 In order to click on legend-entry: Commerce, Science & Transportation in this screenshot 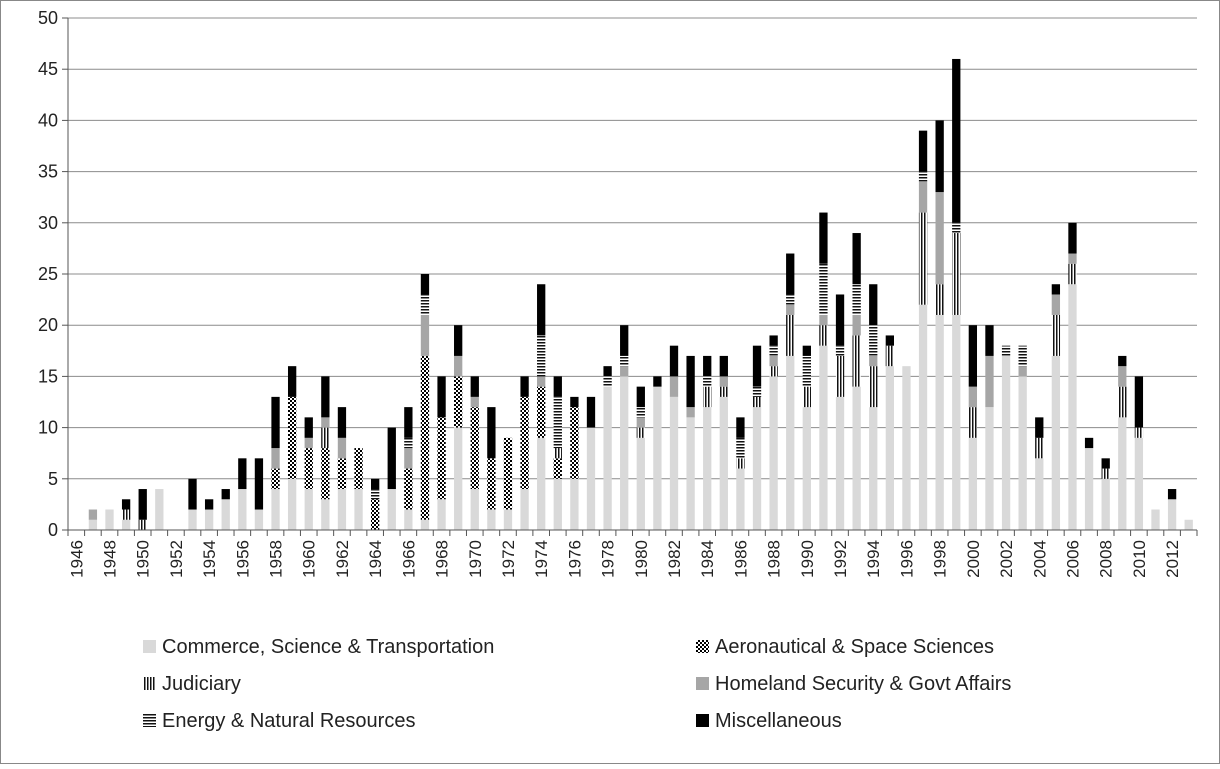, I will do `click(328, 647)`.